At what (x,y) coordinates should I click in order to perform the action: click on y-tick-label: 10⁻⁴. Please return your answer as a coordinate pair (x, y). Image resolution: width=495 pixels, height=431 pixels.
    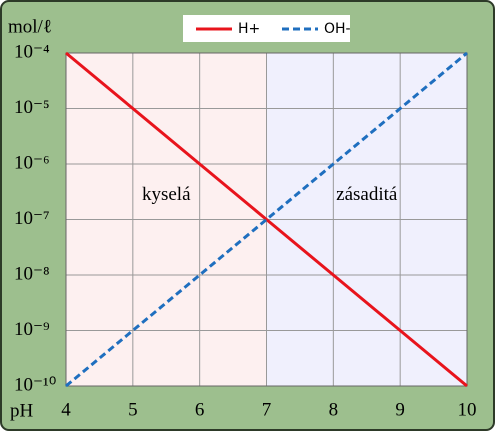
    Looking at the image, I should click on (32, 51).